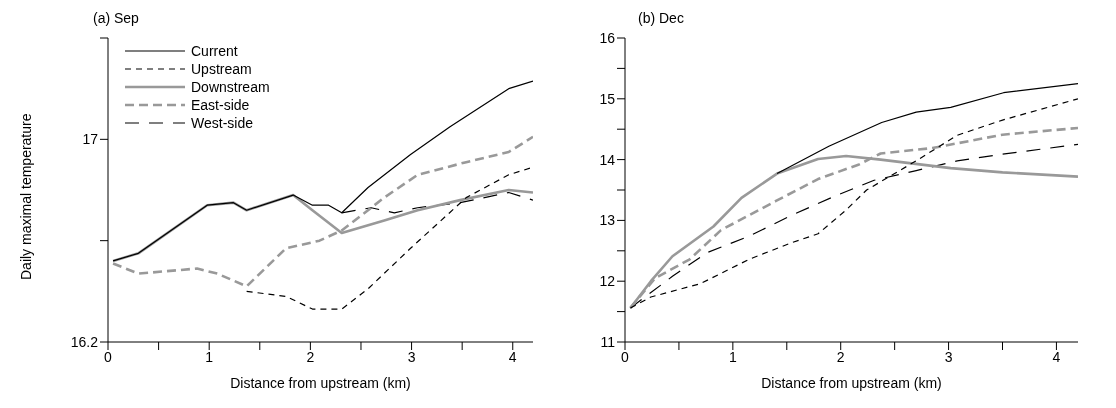 The width and height of the screenshot is (1116, 408). Describe the element at coordinates (607, 98) in the screenshot. I see `y-tick-label: 15` at that location.